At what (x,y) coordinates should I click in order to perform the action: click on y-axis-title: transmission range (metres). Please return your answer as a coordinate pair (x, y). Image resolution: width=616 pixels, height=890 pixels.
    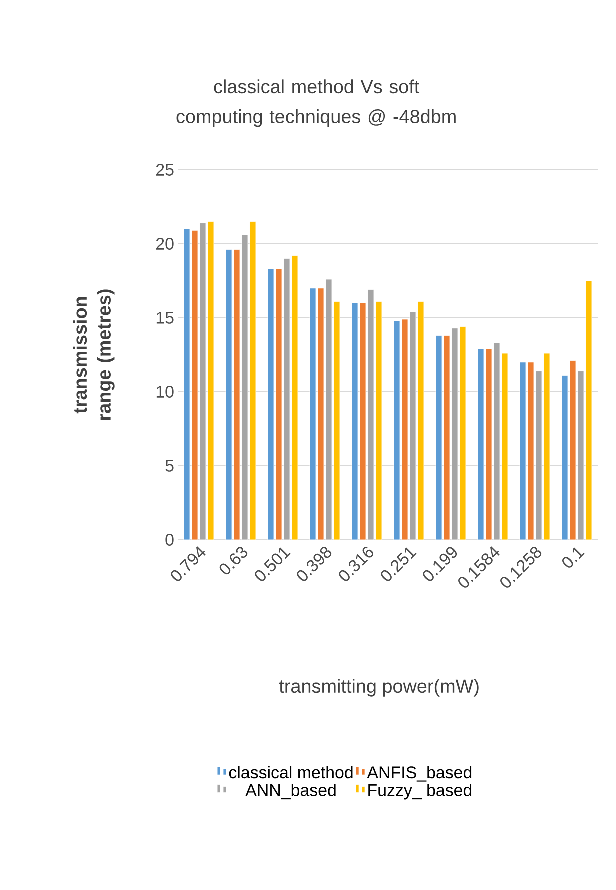
    Looking at the image, I should click on (94, 355).